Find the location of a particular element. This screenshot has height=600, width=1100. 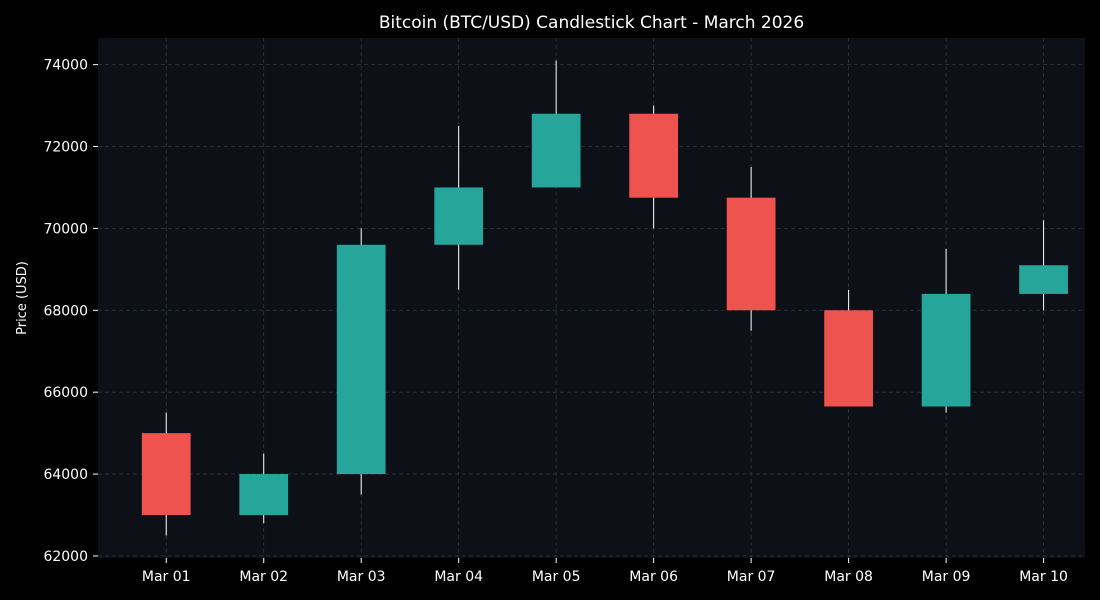

y-tick-label: 72000 is located at coordinates (65, 148).